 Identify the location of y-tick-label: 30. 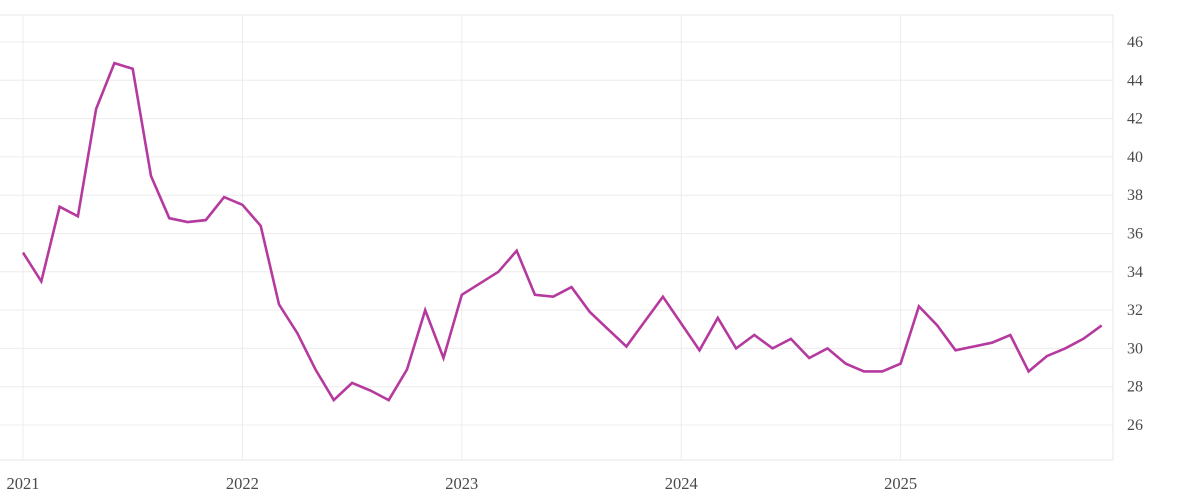
(1135, 348).